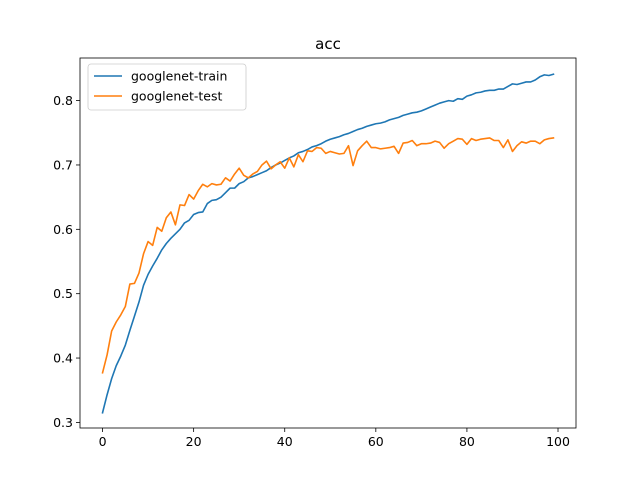 Image resolution: width=640 pixels, height=480 pixels. What do you see at coordinates (63, 100) in the screenshot?
I see `y-tick-label: 0.8` at bounding box center [63, 100].